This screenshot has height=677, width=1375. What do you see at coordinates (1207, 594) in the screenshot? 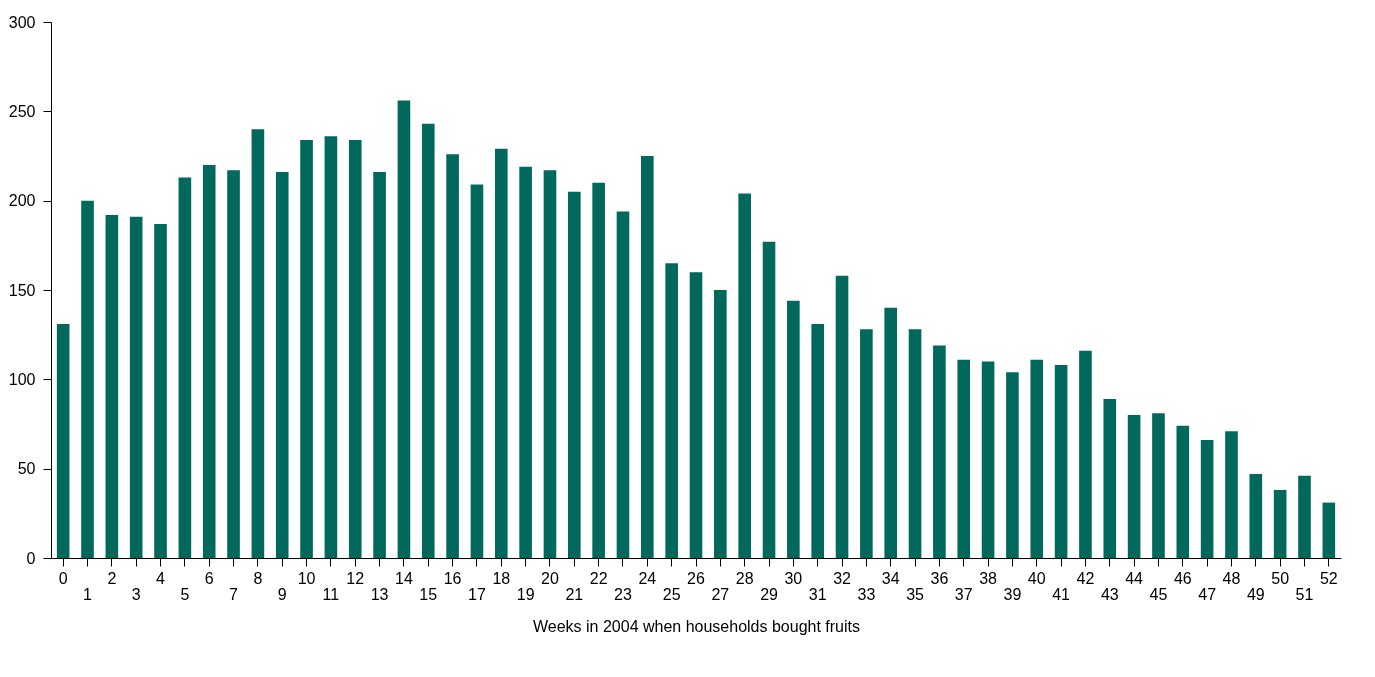
I see `x-tick-label: 47` at bounding box center [1207, 594].